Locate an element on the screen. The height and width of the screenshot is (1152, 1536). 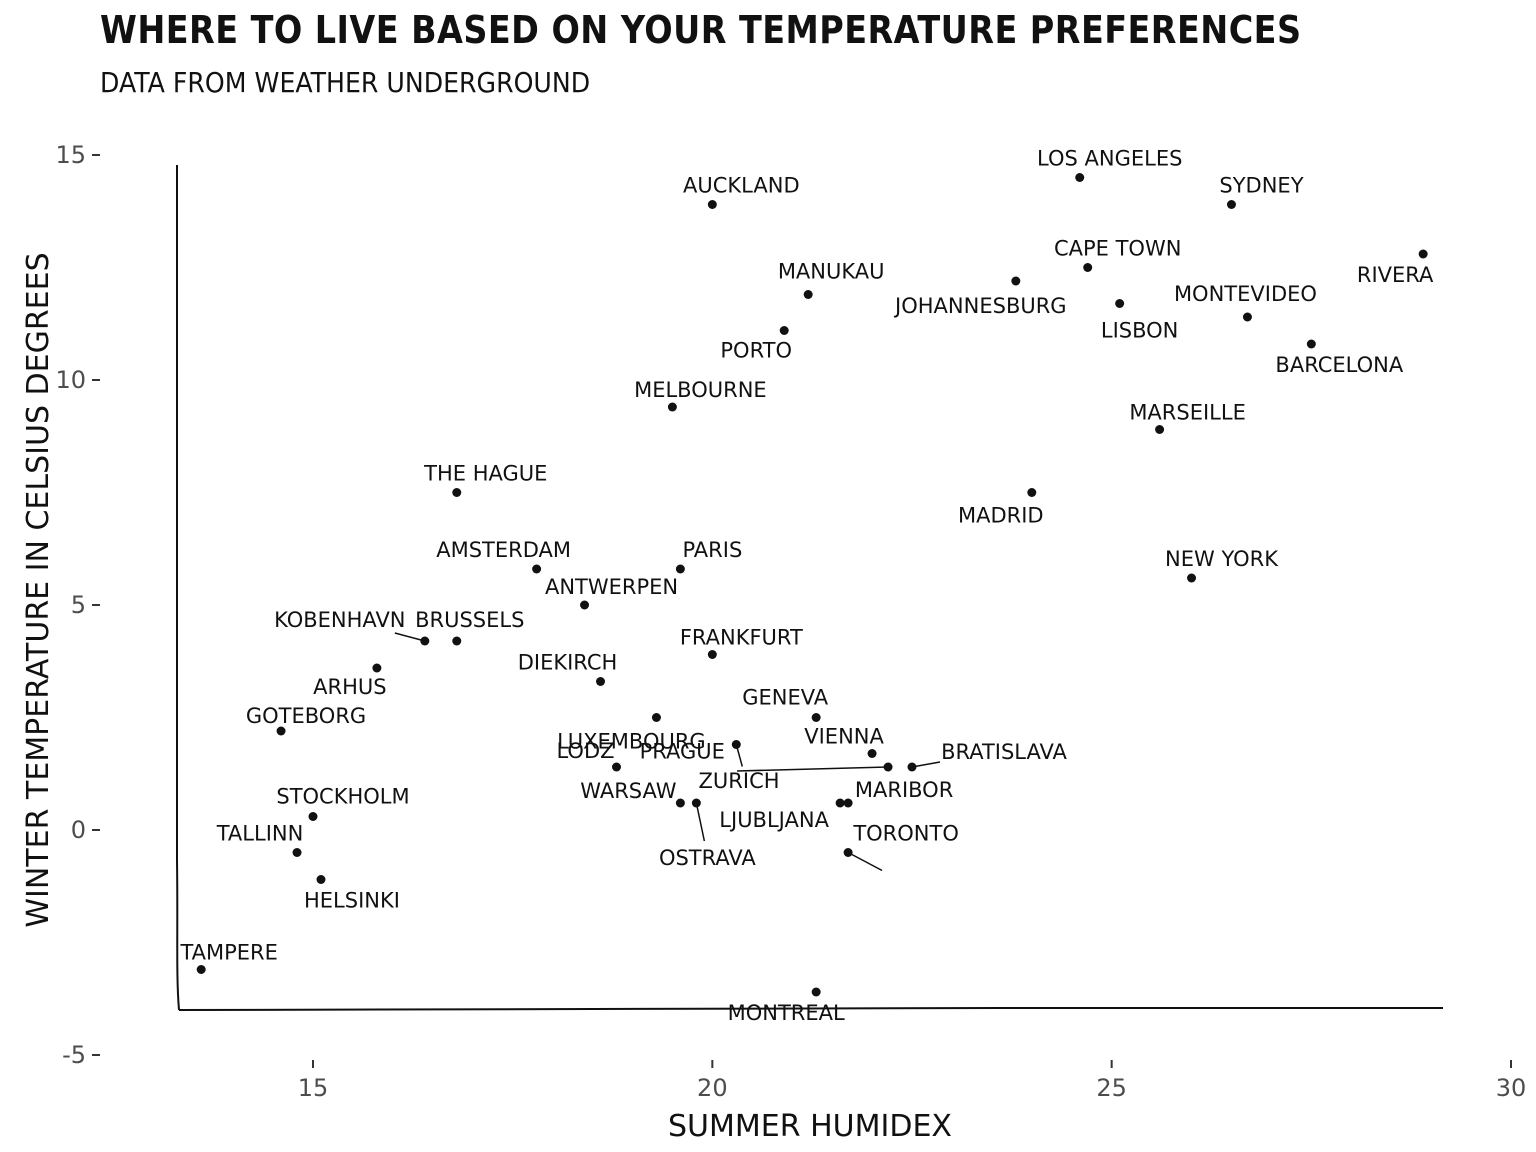
city-label: ANTWERPEN is located at coordinates (611, 587).